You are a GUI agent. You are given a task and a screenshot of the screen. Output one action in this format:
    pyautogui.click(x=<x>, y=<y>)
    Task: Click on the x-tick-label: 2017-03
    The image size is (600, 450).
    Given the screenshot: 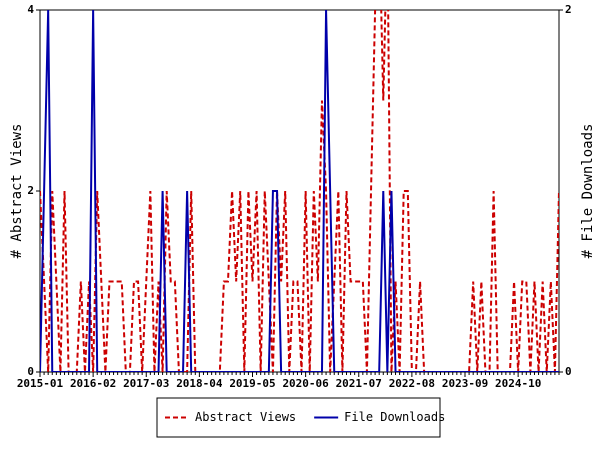 What is the action you would take?
    pyautogui.click(x=146, y=383)
    